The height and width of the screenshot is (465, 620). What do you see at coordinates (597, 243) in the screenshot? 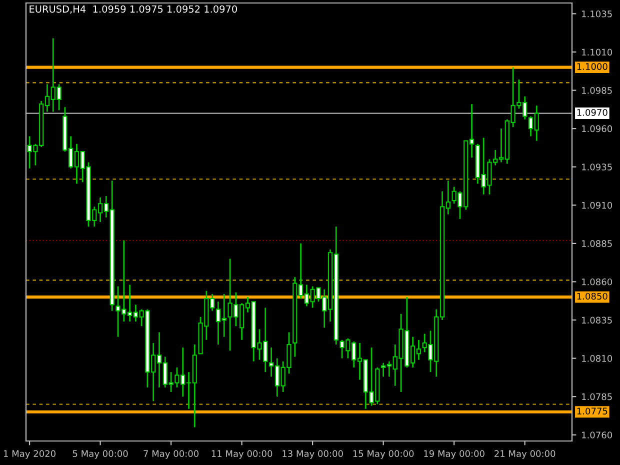
I see `y-tick-label: 1.0885` at bounding box center [597, 243].